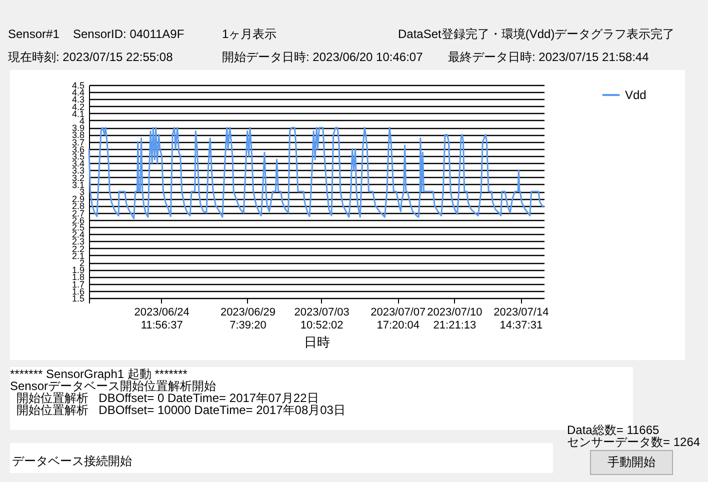 This screenshot has height=482, width=708. I want to click on y-tick-label: 4, so click(81, 121).